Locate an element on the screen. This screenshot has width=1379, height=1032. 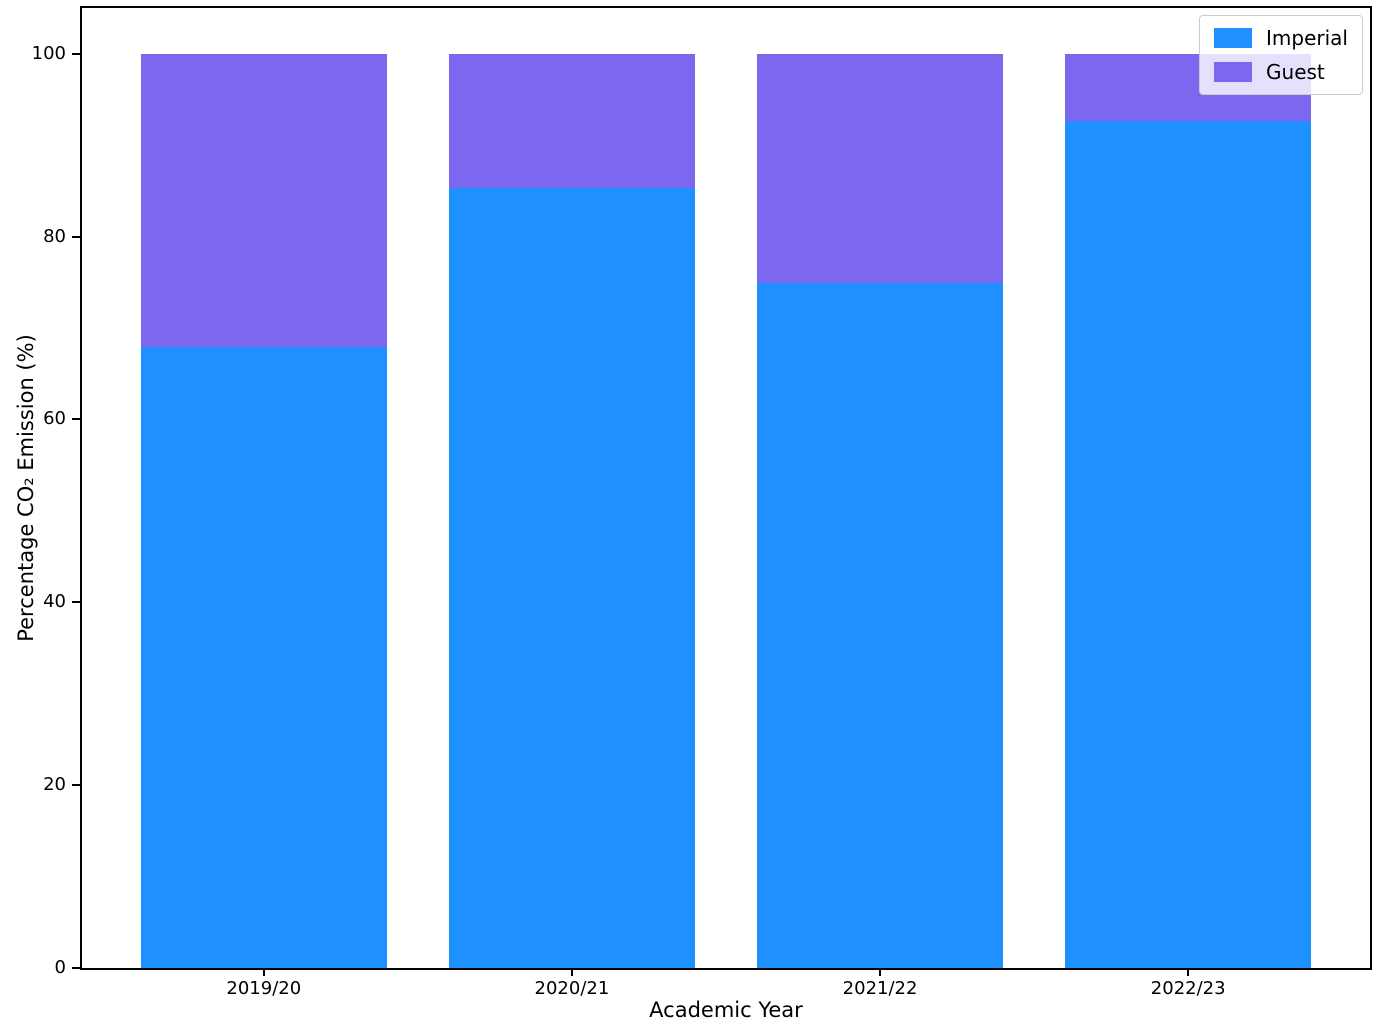
legend-swatch-guest is located at coordinates (1233, 72).